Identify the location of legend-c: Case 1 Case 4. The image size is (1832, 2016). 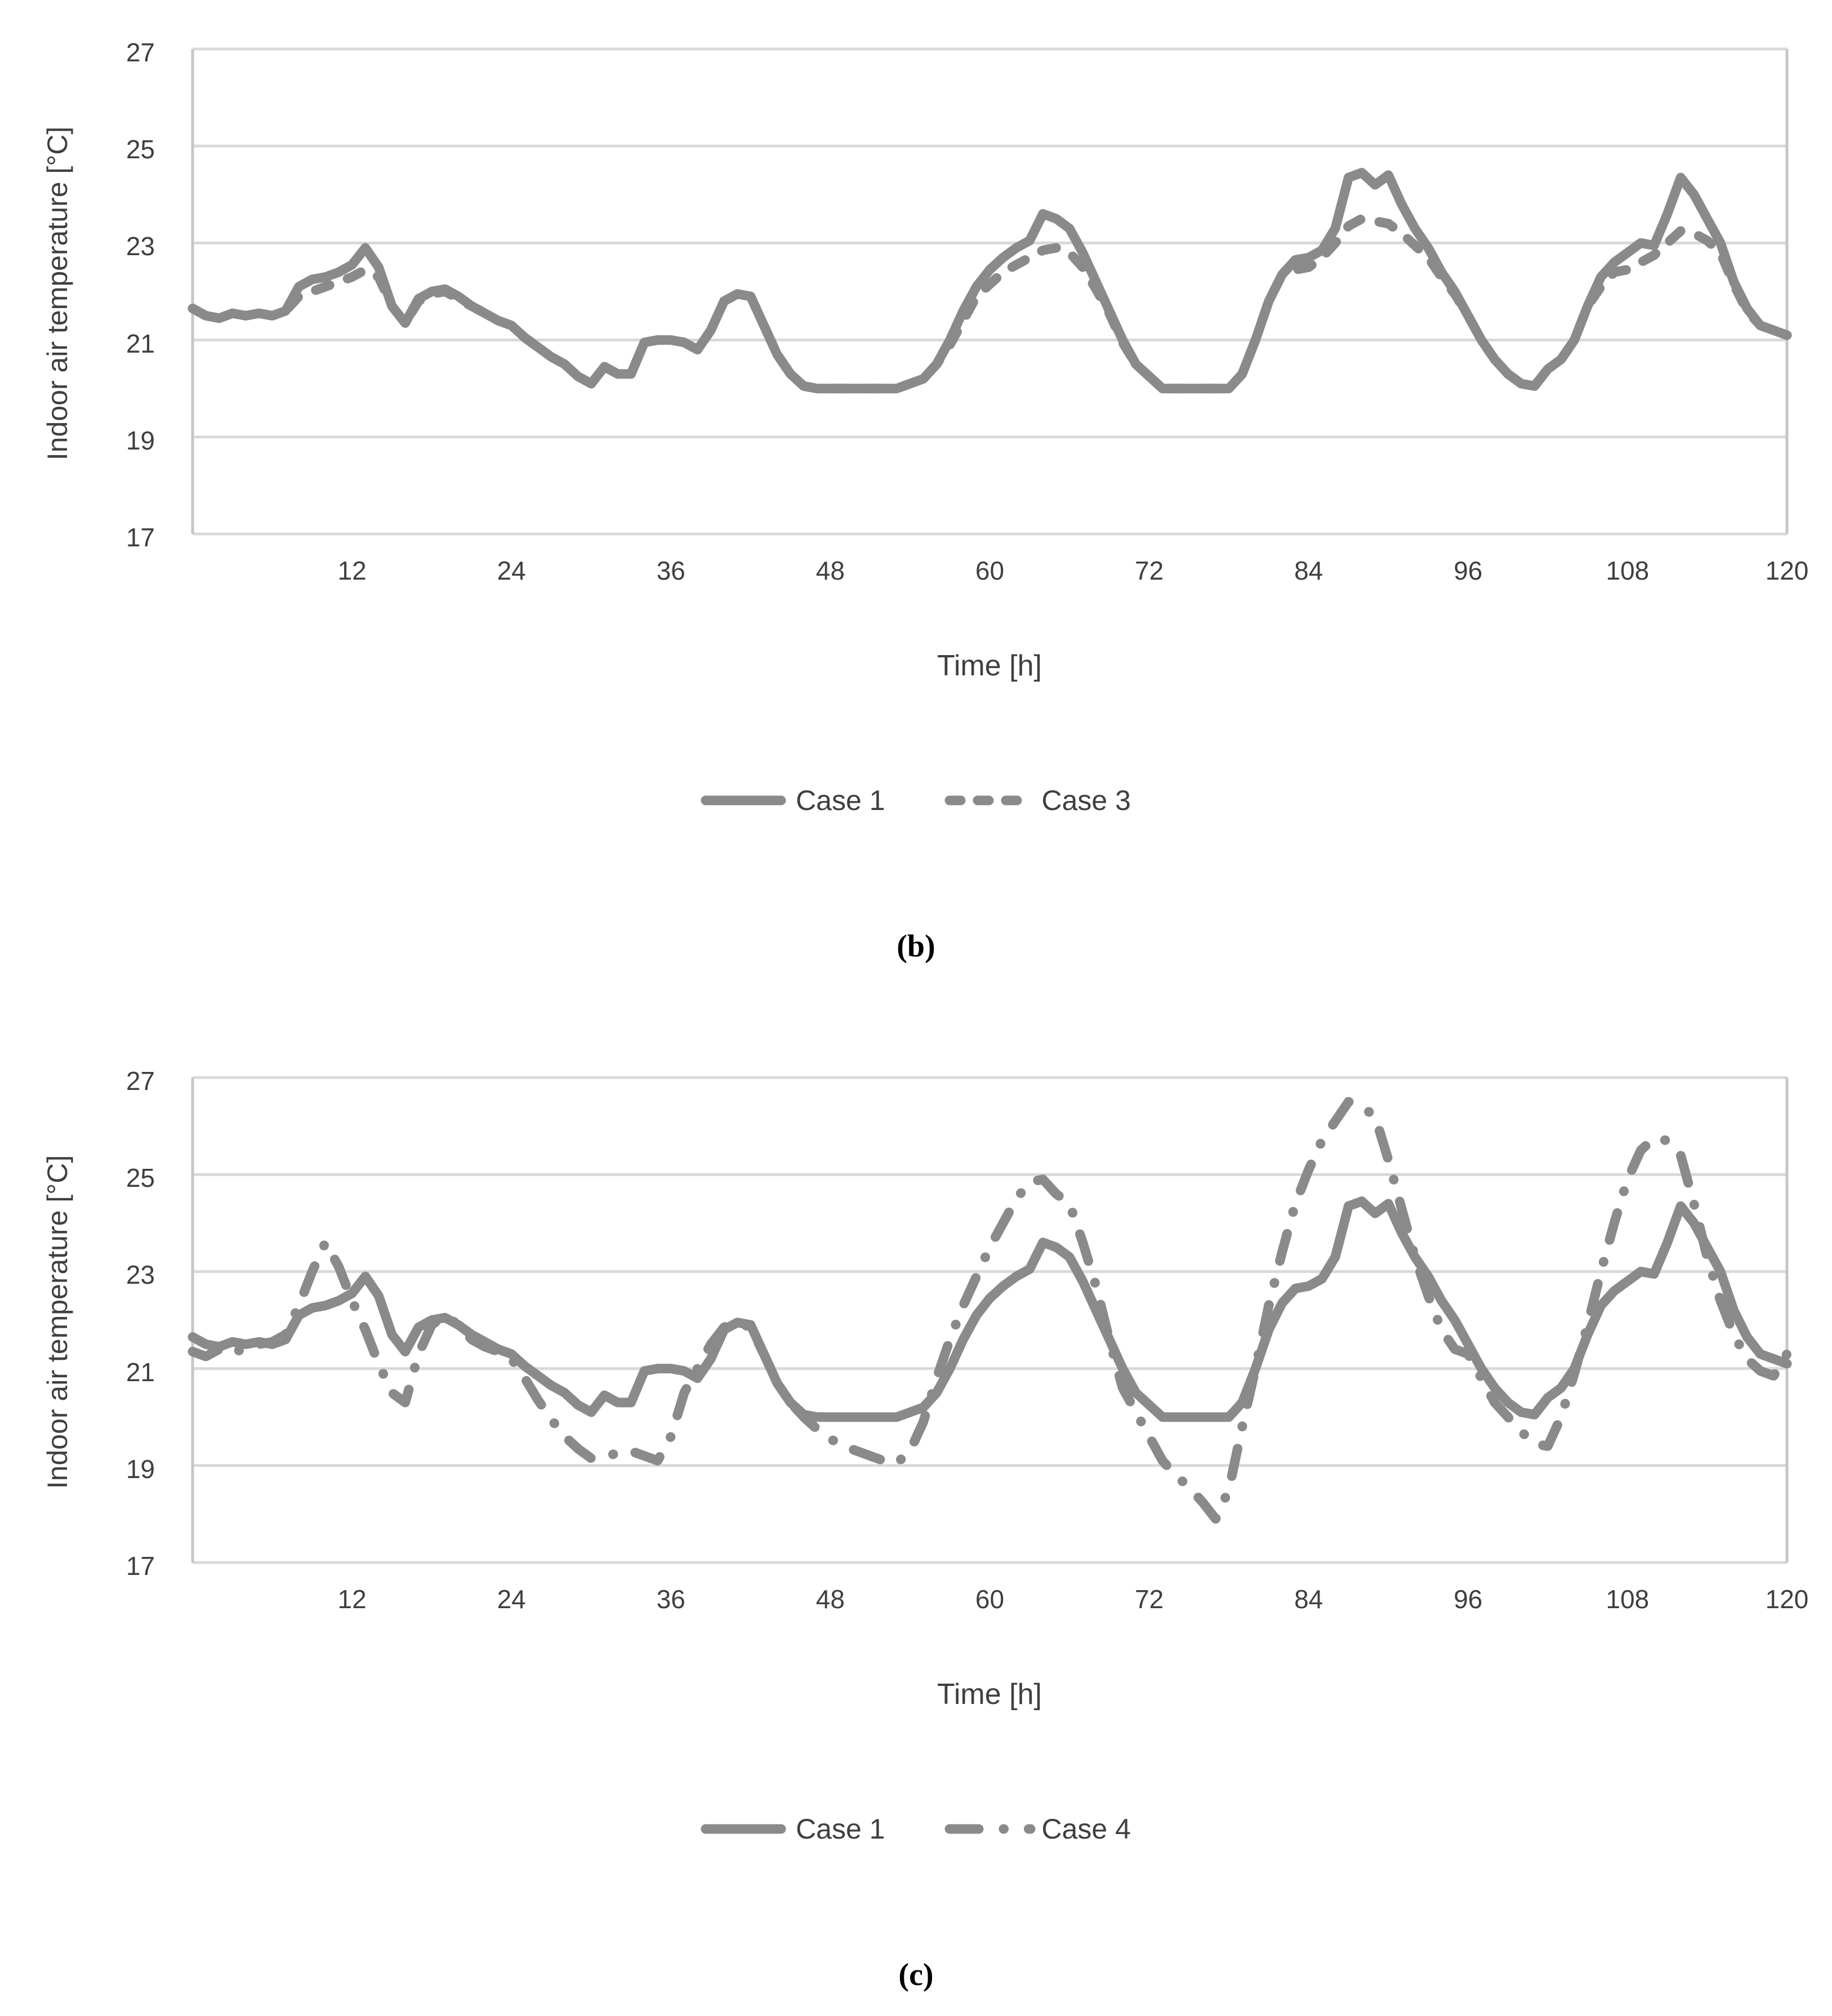
(916, 1829).